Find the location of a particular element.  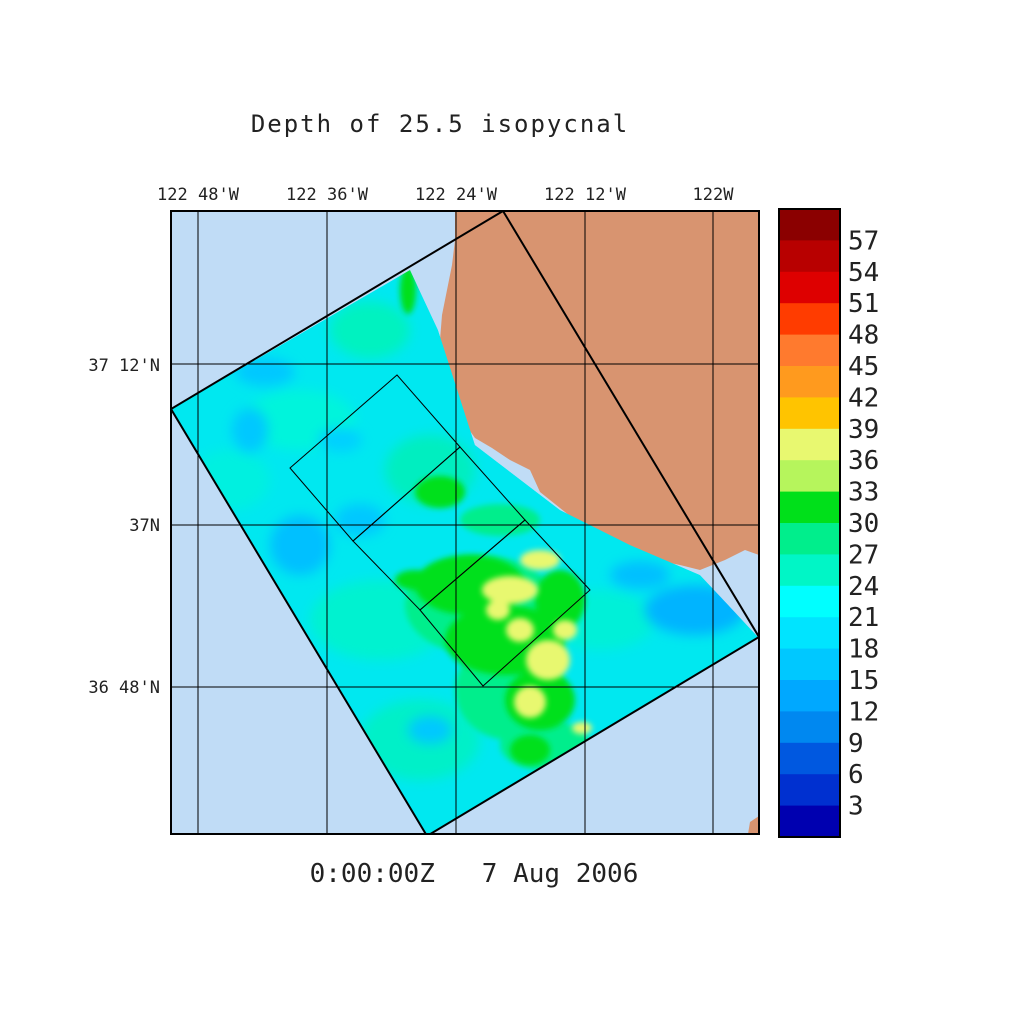

chart-title: Depth of 25.5 isopycnal is located at coordinates (440, 124).